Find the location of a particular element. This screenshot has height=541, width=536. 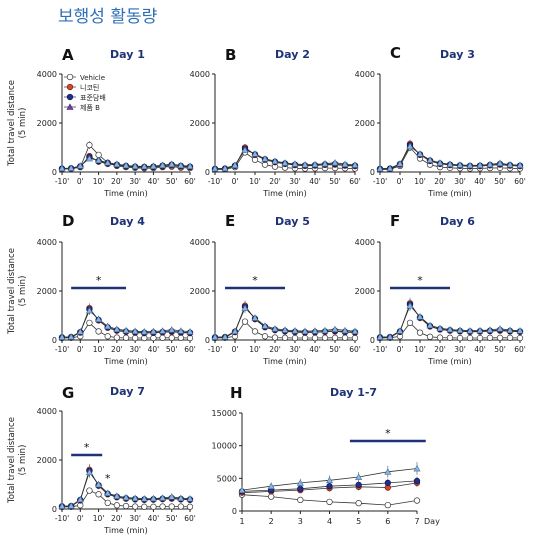

x-tick-label: 40' is located at coordinates (154, 349).